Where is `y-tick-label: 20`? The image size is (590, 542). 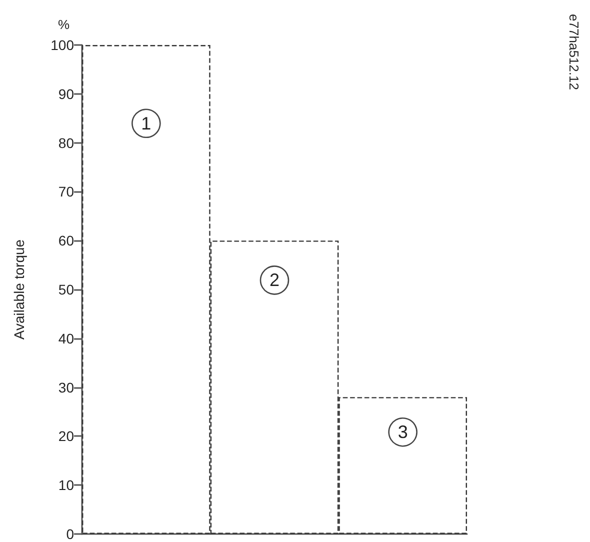 y-tick-label: 20 is located at coordinates (66, 436).